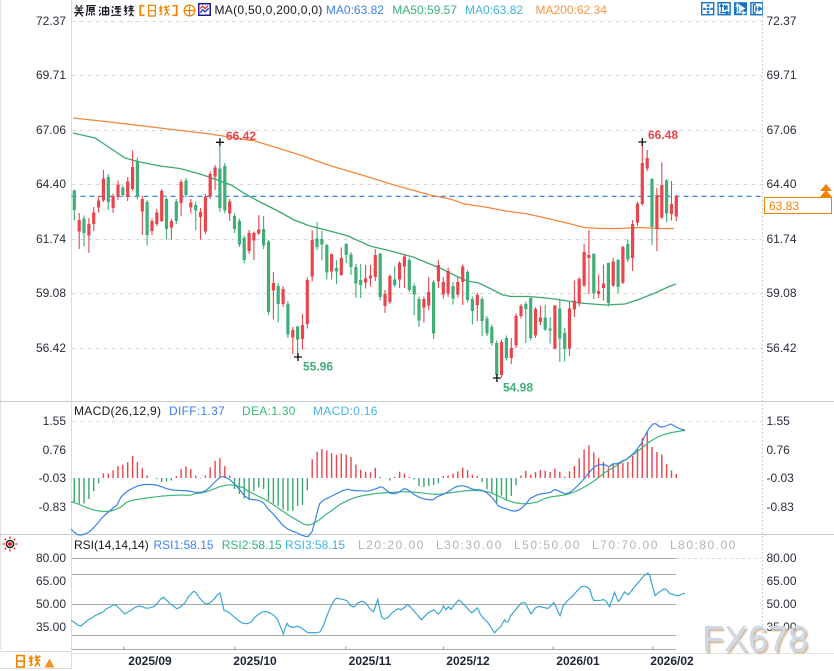 The width and height of the screenshot is (834, 671). I want to click on svg-text: 66.42, so click(241, 136).